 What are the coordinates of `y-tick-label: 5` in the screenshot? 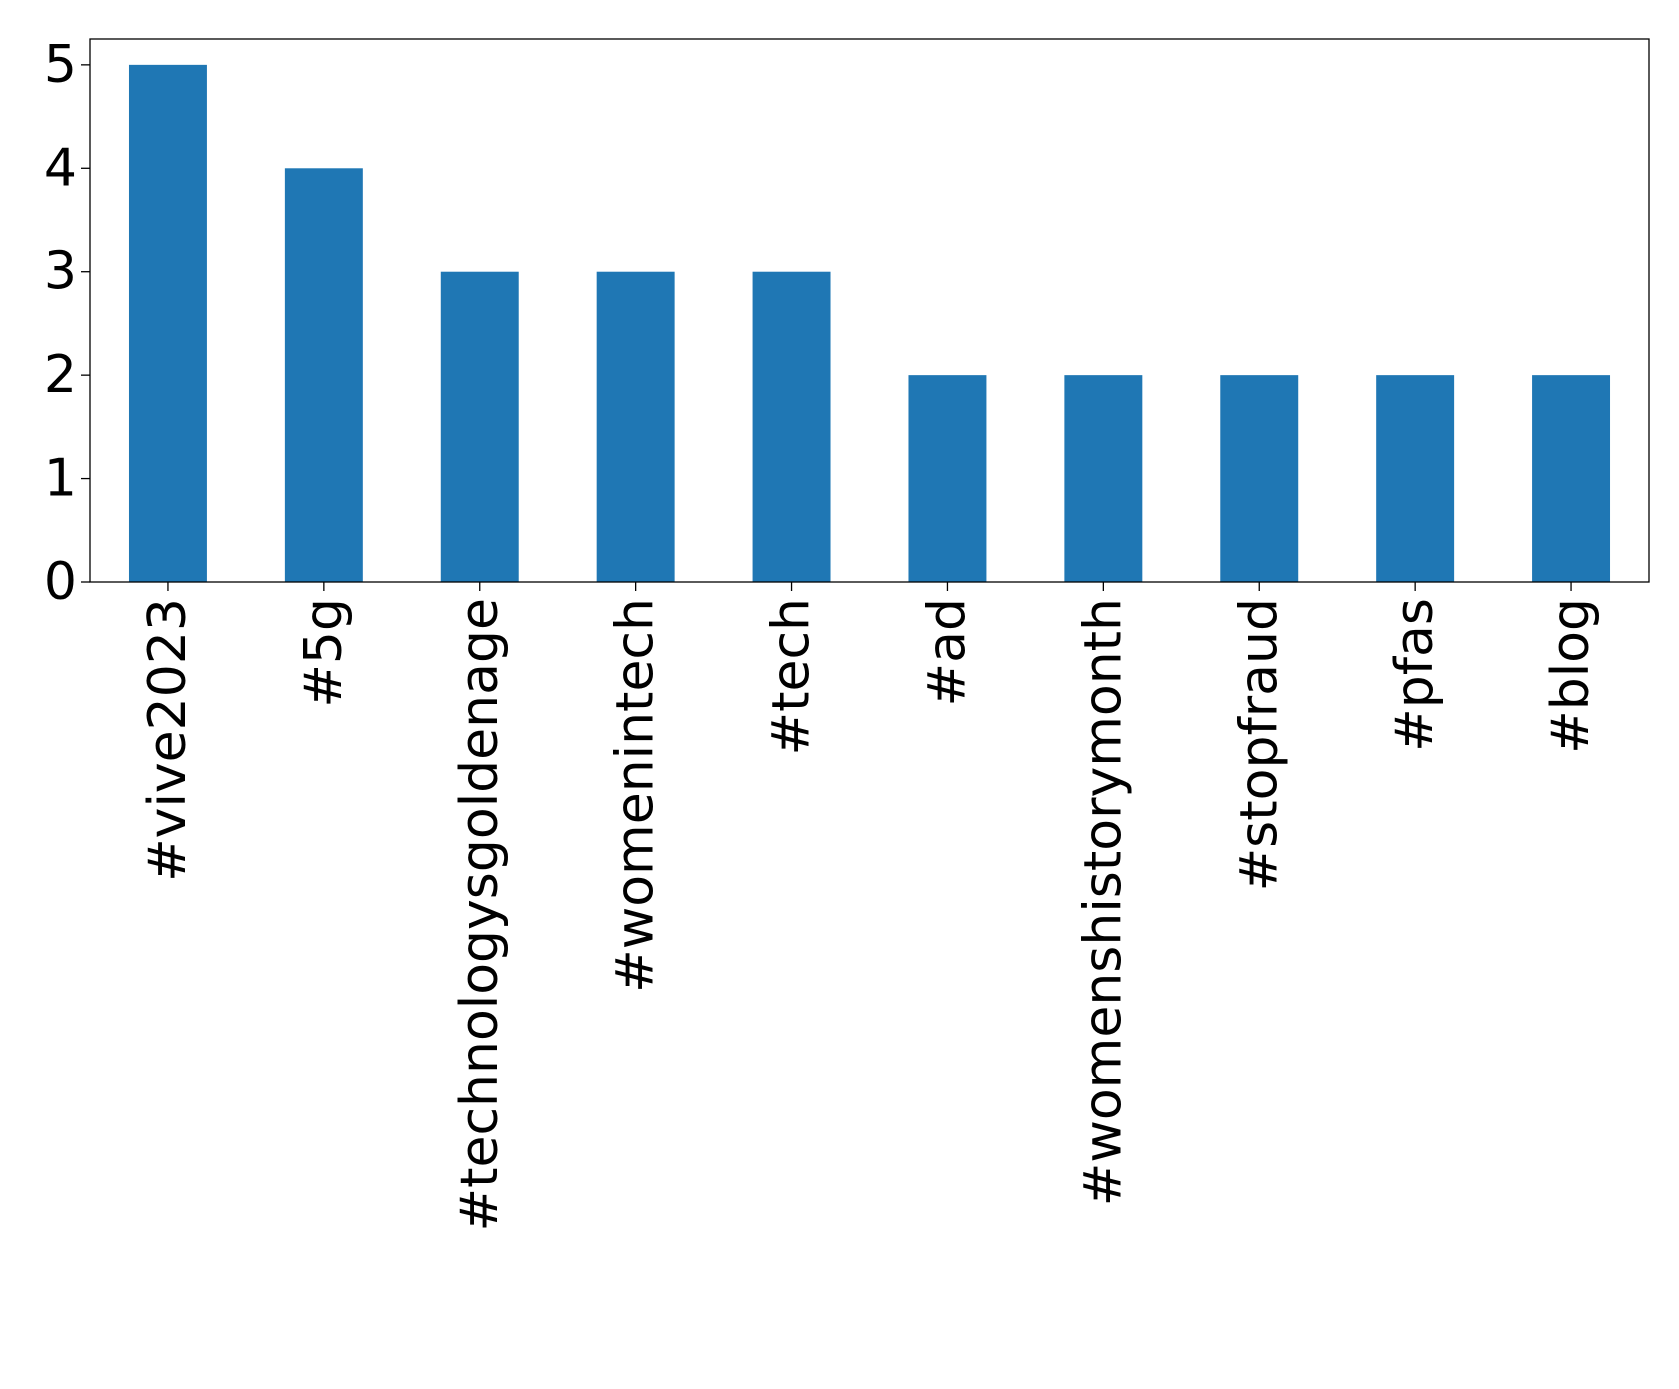 It's located at (60, 65).